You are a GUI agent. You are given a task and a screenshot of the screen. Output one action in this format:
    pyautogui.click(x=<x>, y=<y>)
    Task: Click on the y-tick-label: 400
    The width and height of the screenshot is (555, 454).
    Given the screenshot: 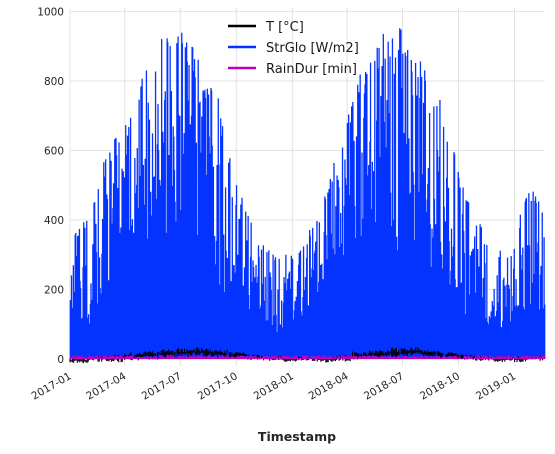 What is the action you would take?
    pyautogui.click(x=54, y=221)
    